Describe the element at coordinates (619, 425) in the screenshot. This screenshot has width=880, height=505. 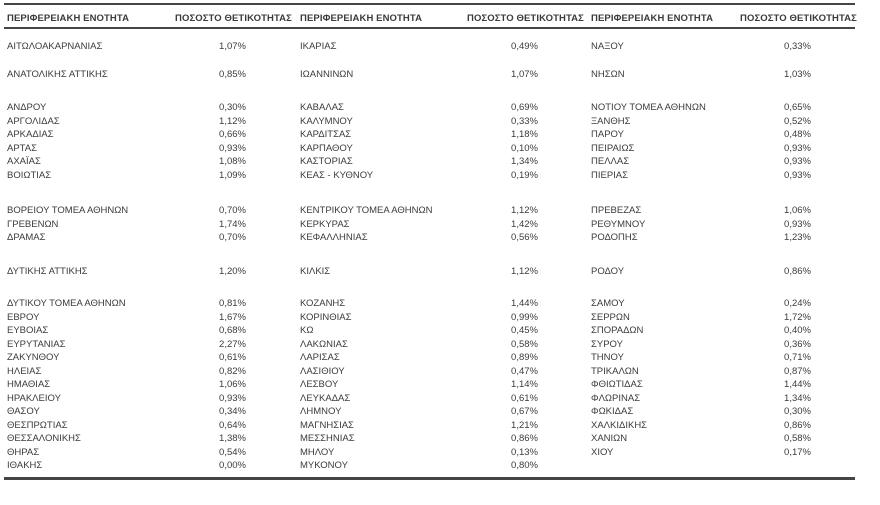
I see `region-name: ΧΑΛΚΙΔΙΚΗΣ` at that location.